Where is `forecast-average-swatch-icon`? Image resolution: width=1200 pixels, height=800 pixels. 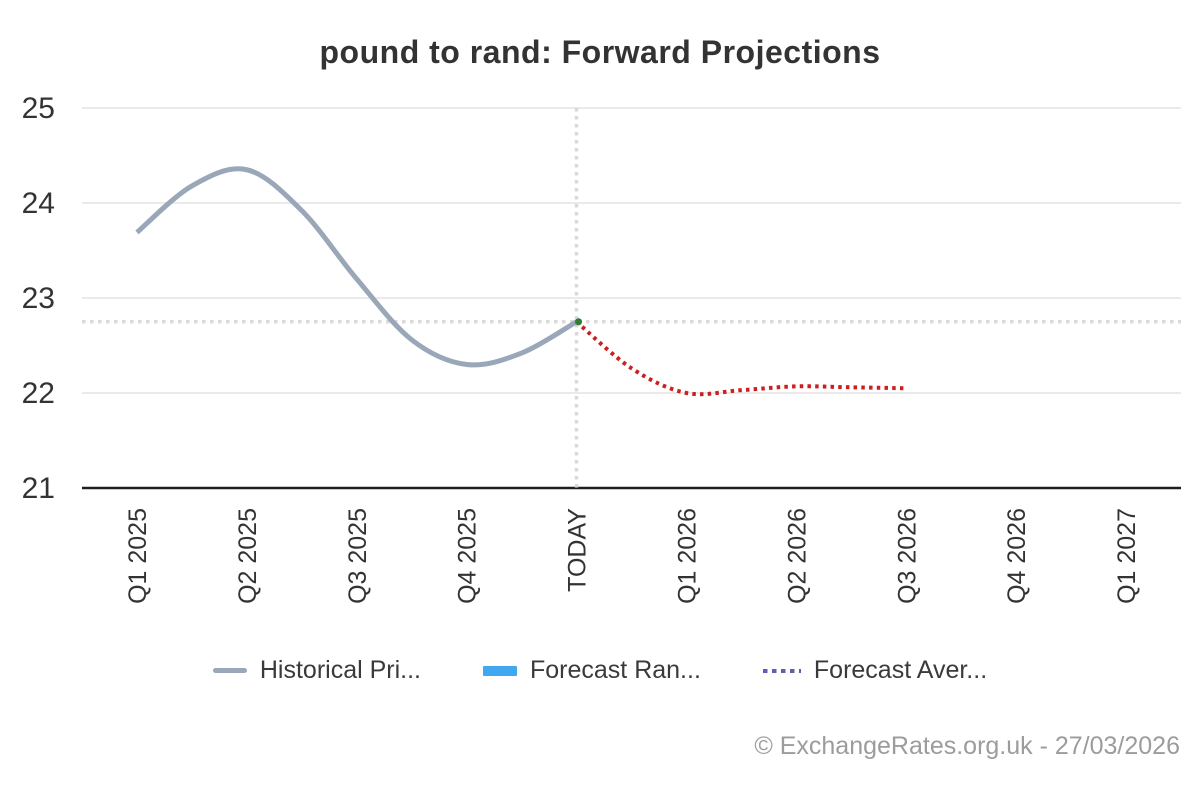 forecast-average-swatch-icon is located at coordinates (781, 670).